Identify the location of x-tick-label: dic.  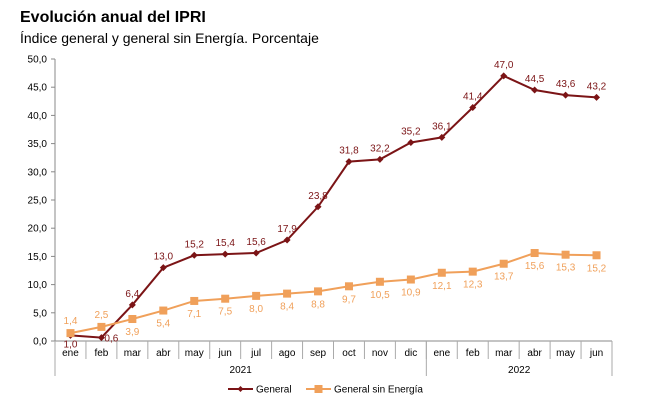
(410, 353).